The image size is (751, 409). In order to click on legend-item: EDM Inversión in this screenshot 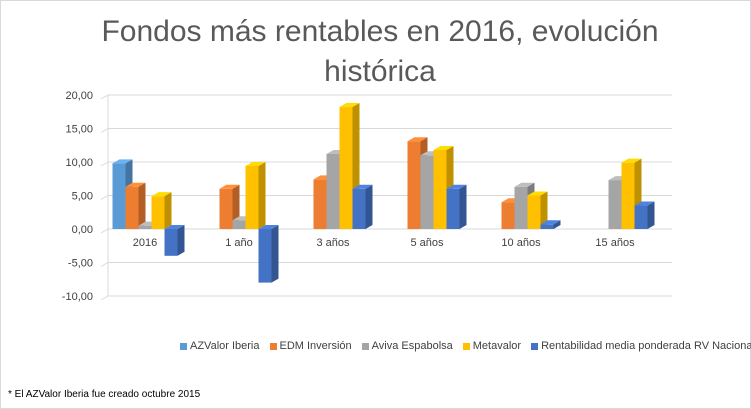, I will do `click(310, 346)`.